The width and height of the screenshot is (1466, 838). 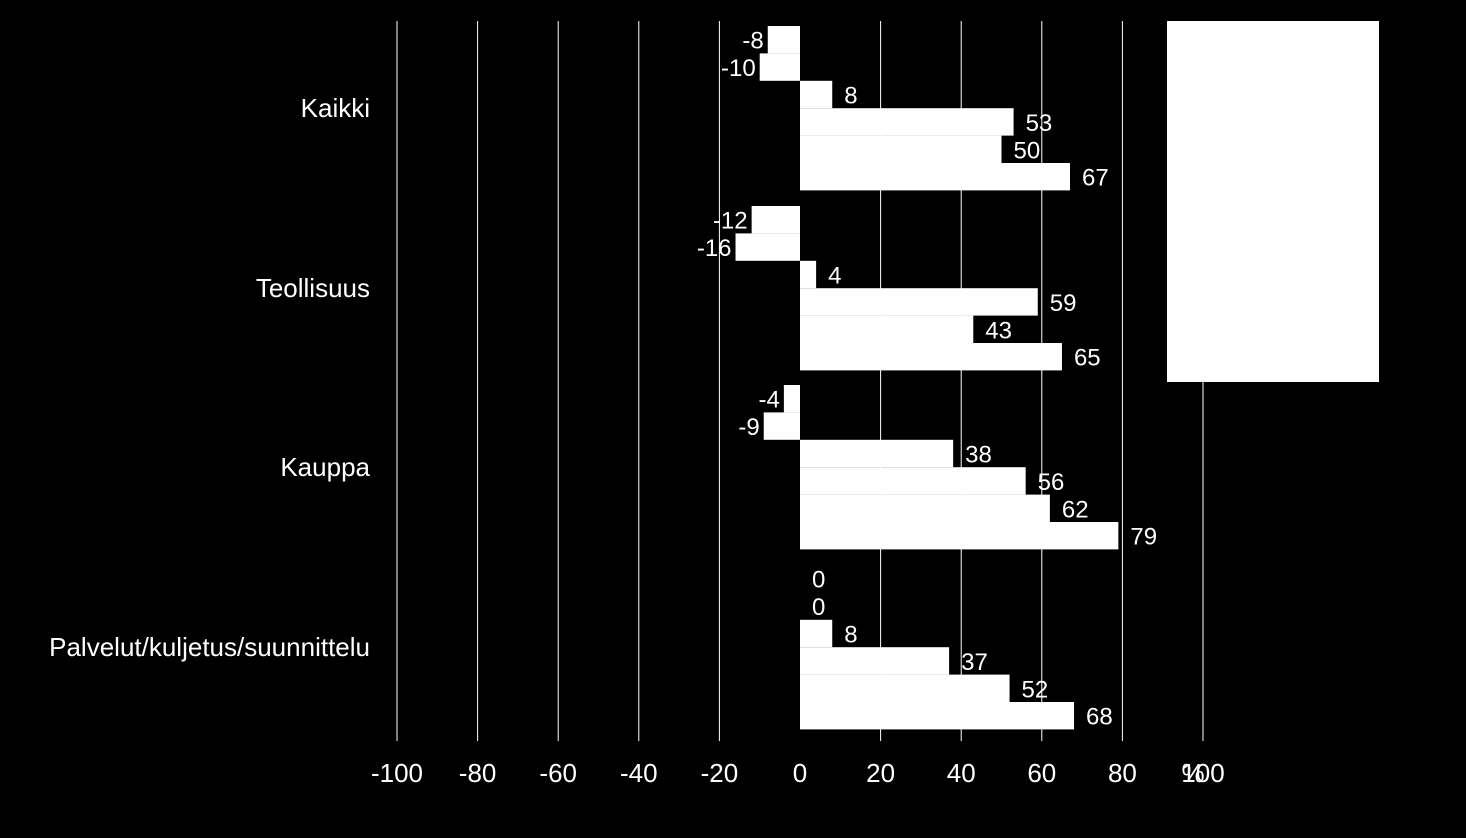 I want to click on legend-box, so click(x=1273, y=201).